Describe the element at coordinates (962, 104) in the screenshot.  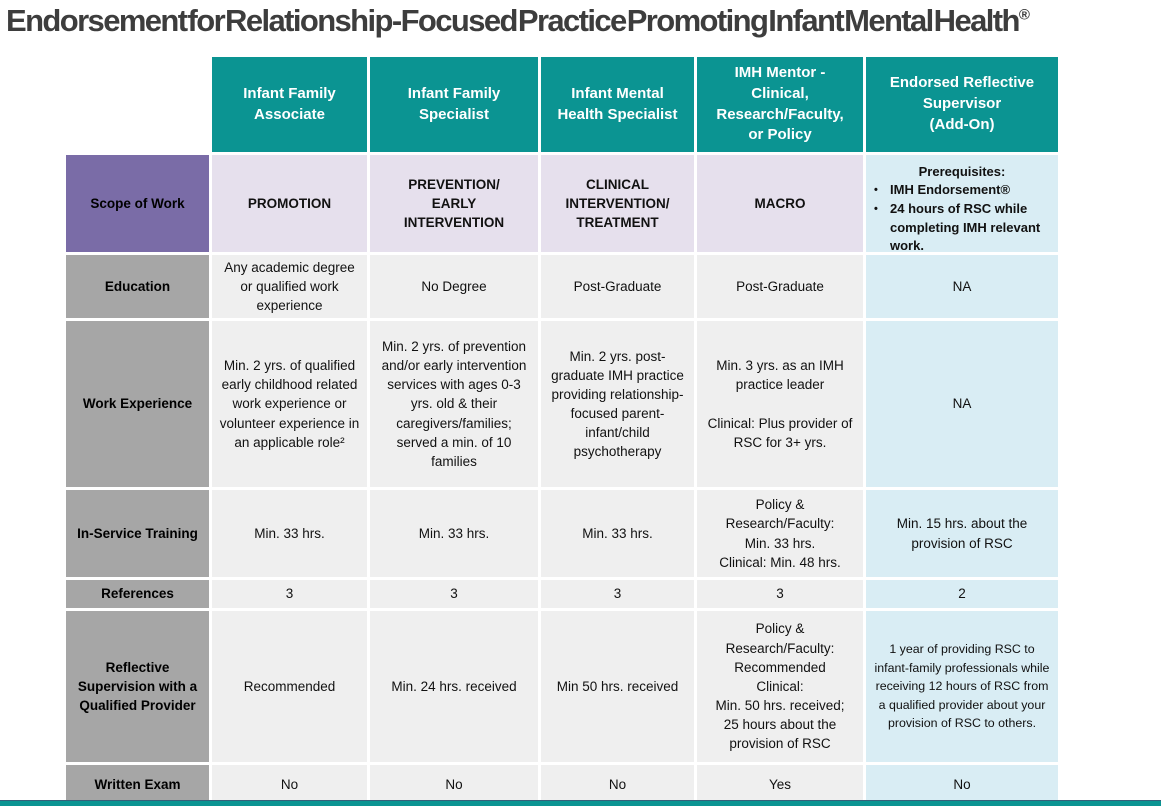
I see `column-header-endorsed-reflective-supervisor: Endorsed Reflective Supervisor (Add-On)` at that location.